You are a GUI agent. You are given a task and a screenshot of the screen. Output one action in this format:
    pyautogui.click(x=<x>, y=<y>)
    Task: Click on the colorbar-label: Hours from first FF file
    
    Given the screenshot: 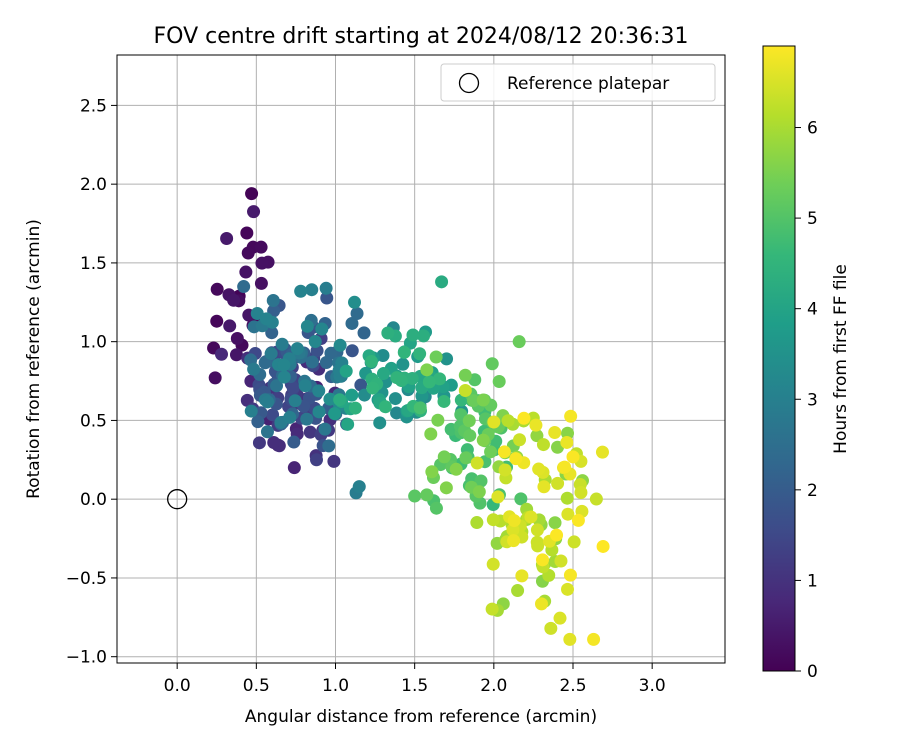 What is the action you would take?
    pyautogui.click(x=841, y=359)
    